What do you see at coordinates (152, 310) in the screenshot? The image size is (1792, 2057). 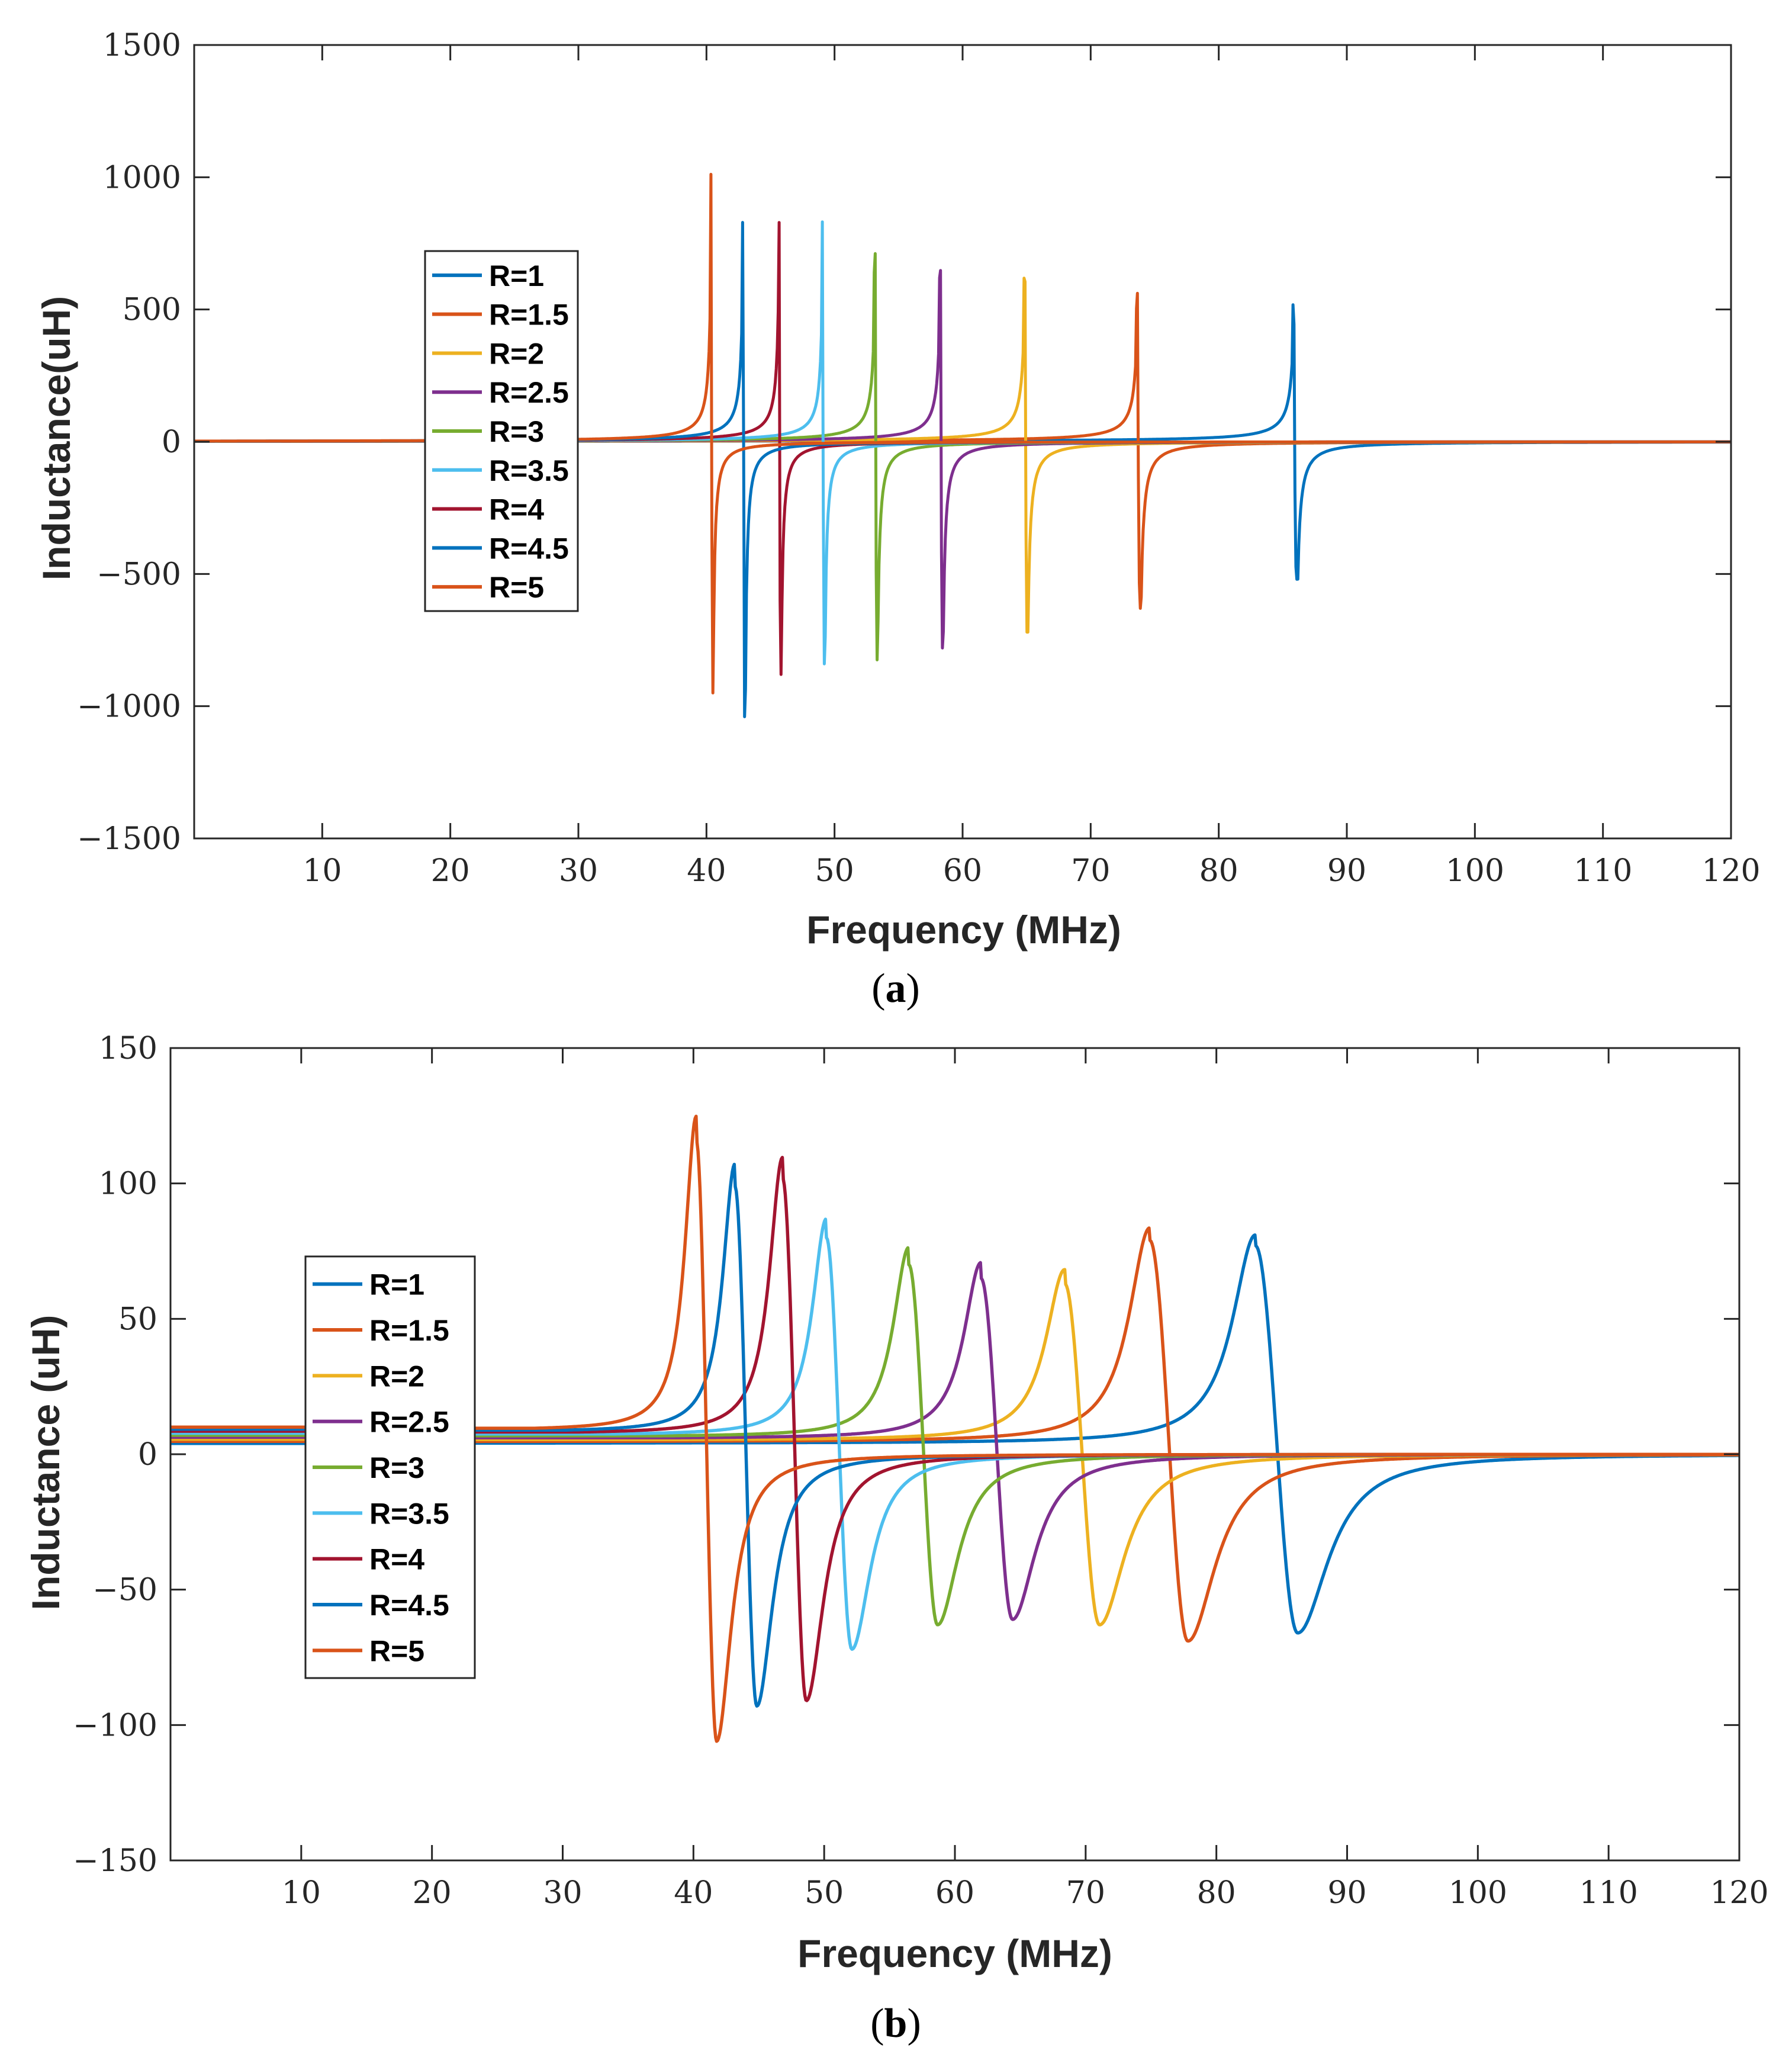 I see `y-tick-label: 500` at bounding box center [152, 310].